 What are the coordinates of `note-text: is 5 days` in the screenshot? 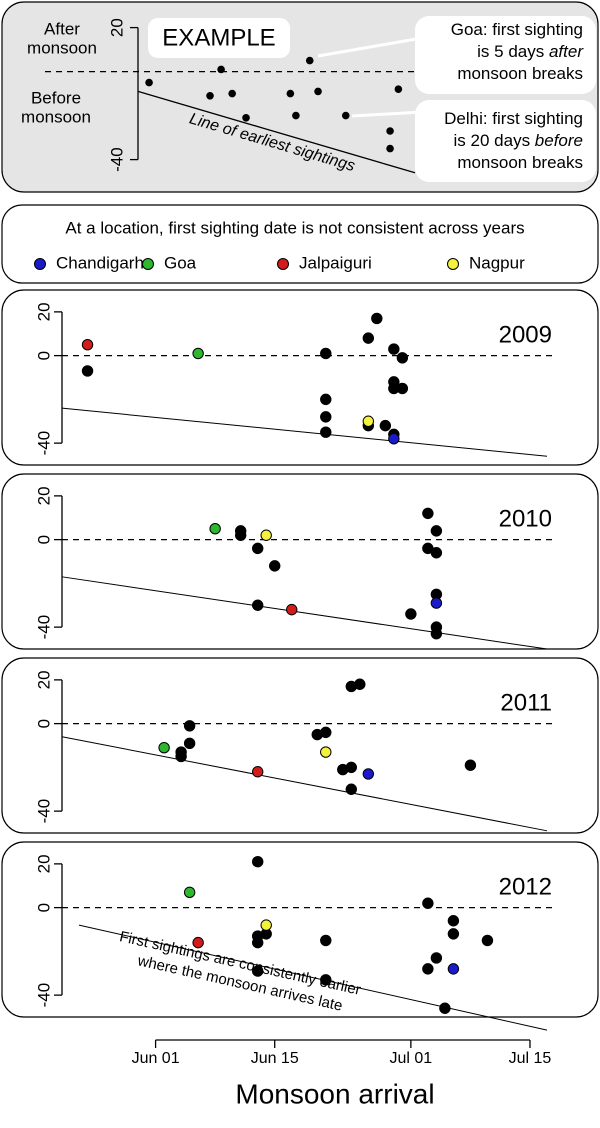 It's located at (513, 51).